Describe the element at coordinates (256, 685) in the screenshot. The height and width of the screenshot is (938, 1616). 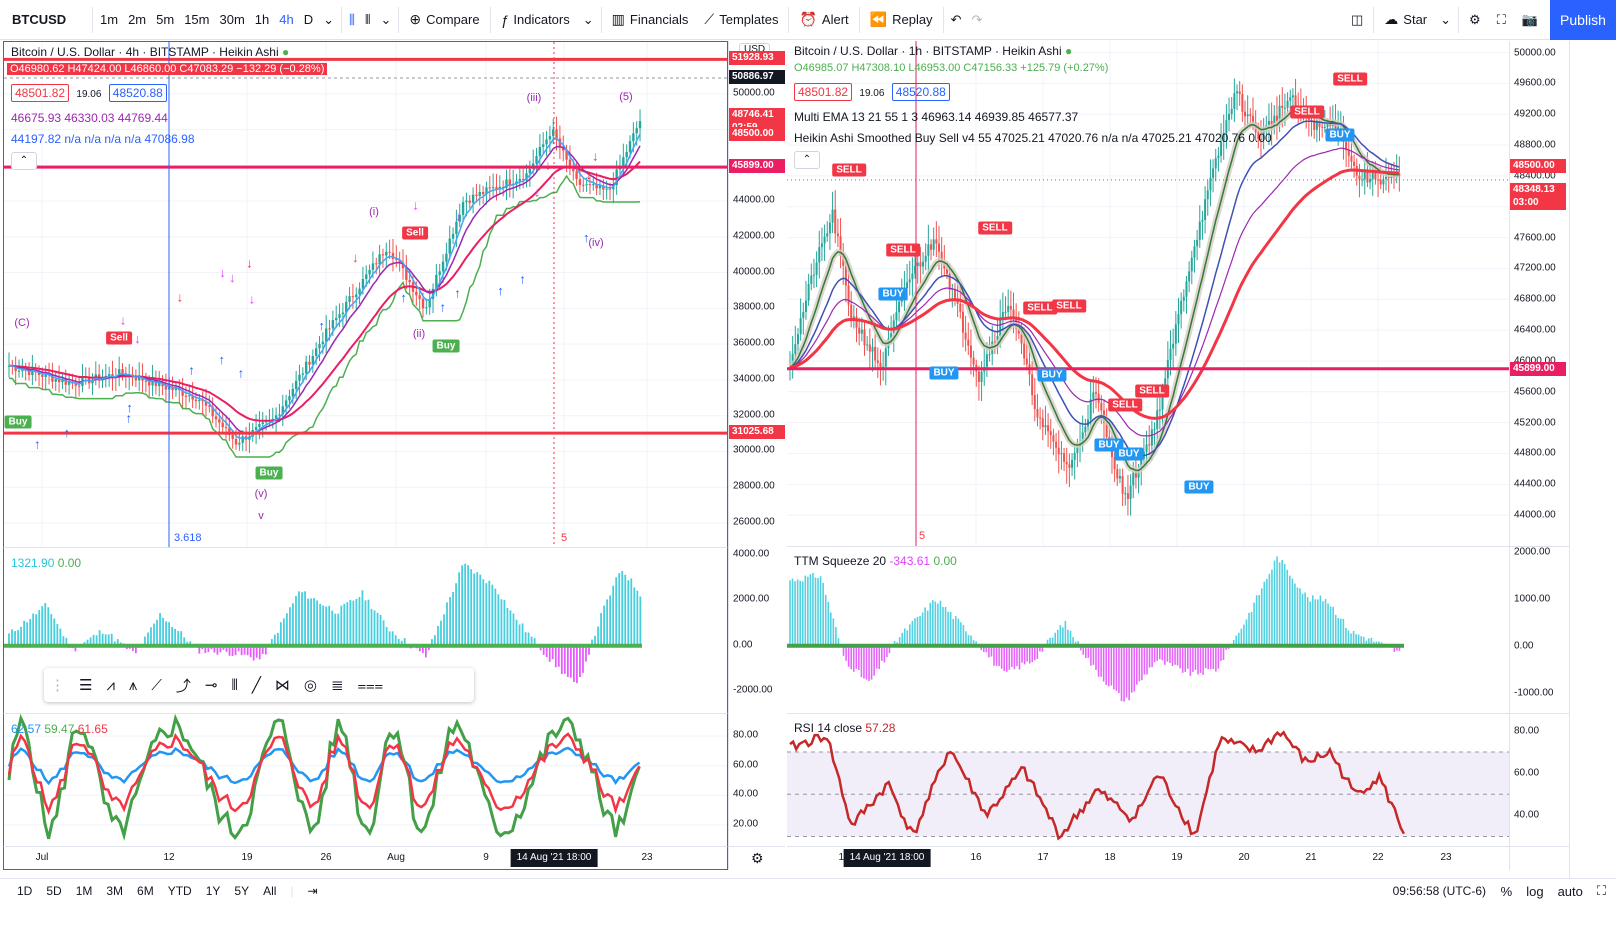
I see `line-icon: ╱` at that location.